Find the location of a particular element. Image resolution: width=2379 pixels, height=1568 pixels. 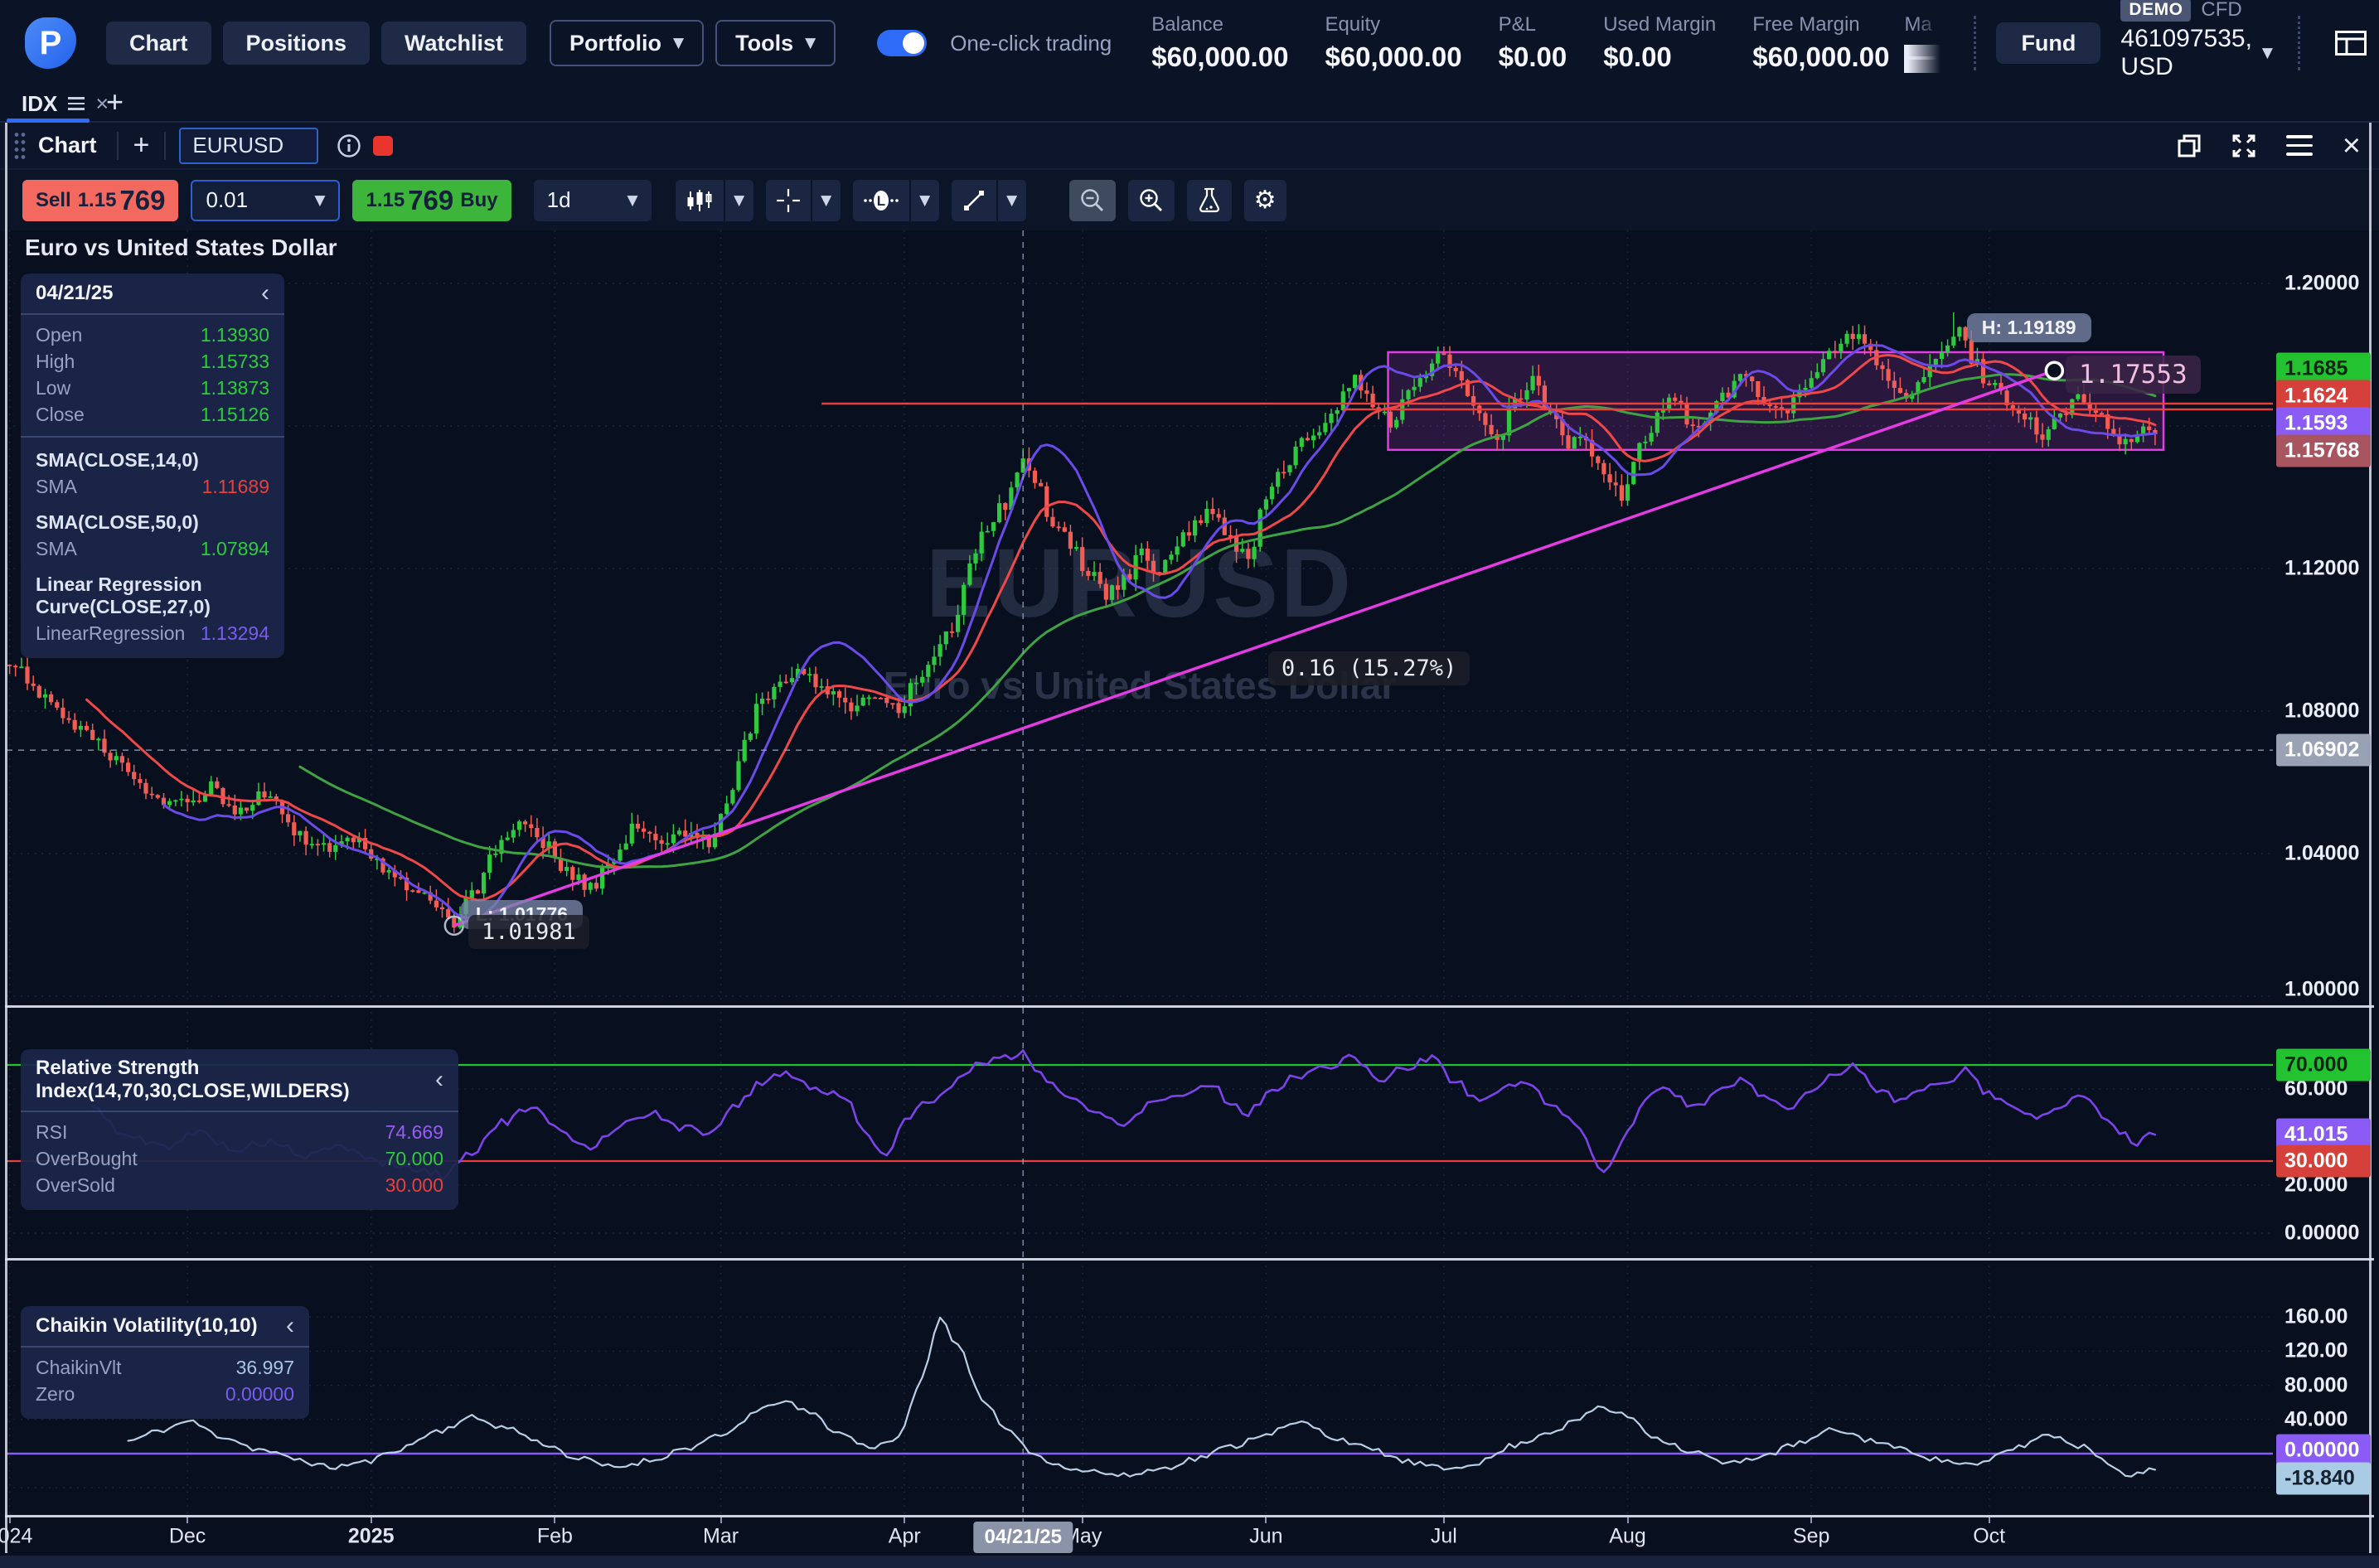

tab-close-icon: × is located at coordinates (102, 103).